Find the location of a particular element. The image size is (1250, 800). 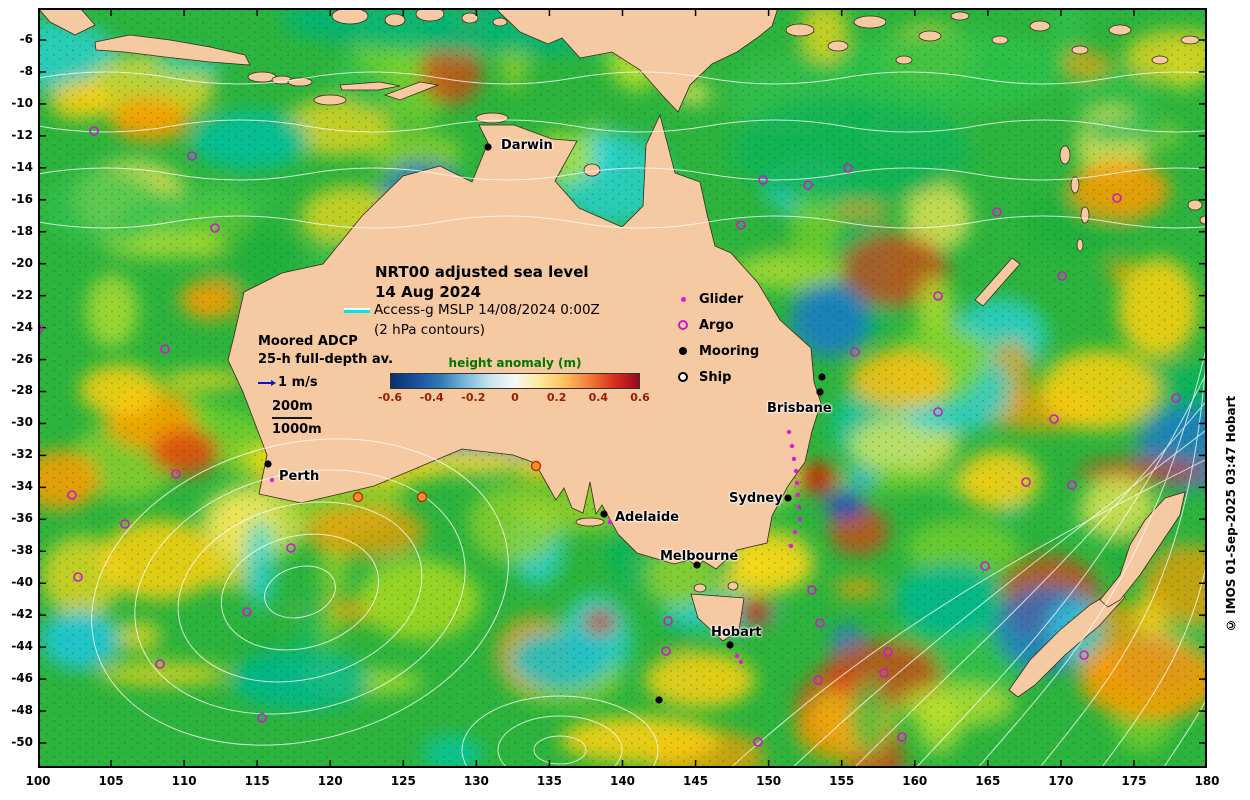

lon-tick-label: 165 is located at coordinates (988, 781).